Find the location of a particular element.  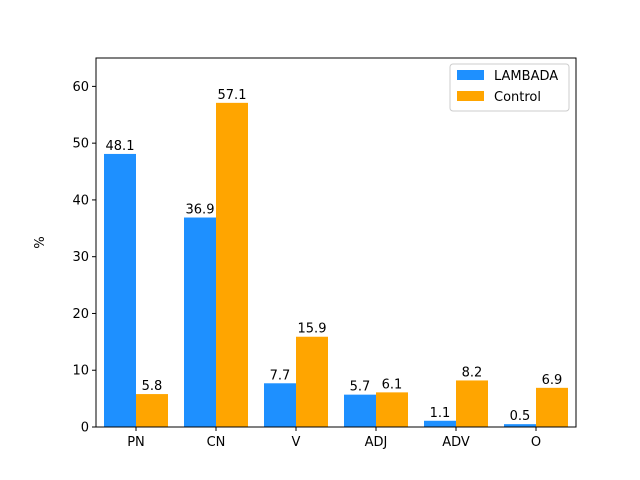

data-label-control-pn: 5.8 is located at coordinates (152, 386).